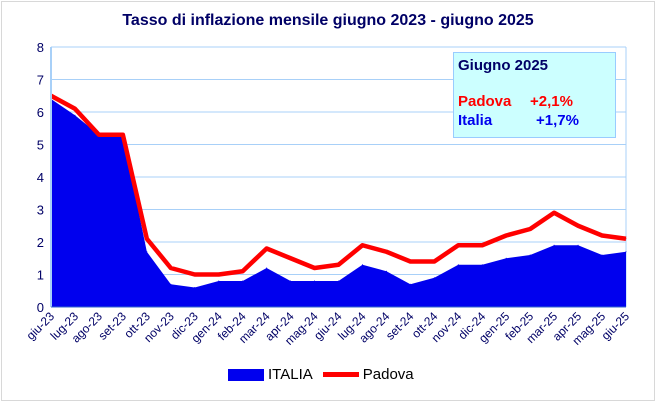  Describe the element at coordinates (475, 120) in the screenshot. I see `annotation-italia-label: Italia` at that location.